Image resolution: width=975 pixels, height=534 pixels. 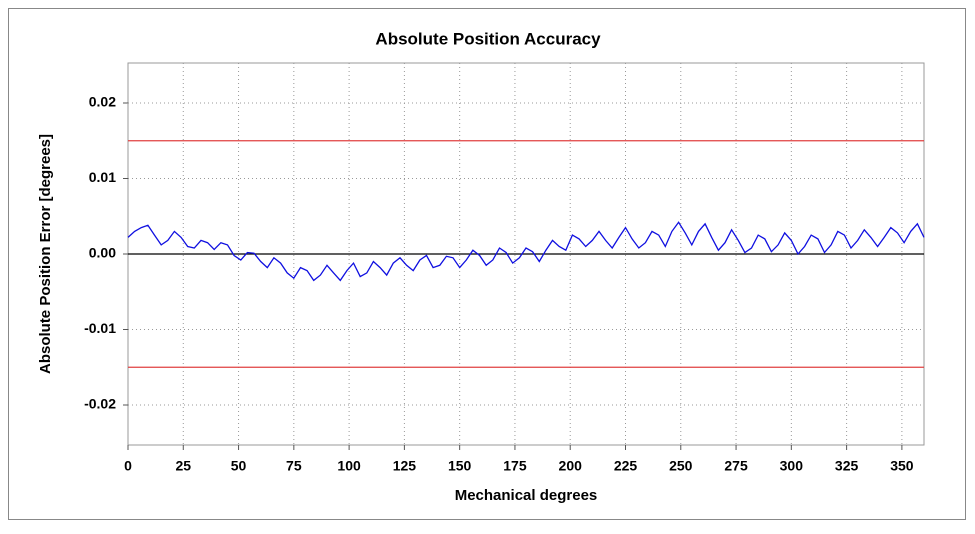 What do you see at coordinates (100, 328) in the screenshot?
I see `y-tick-label: -0.01` at bounding box center [100, 328].